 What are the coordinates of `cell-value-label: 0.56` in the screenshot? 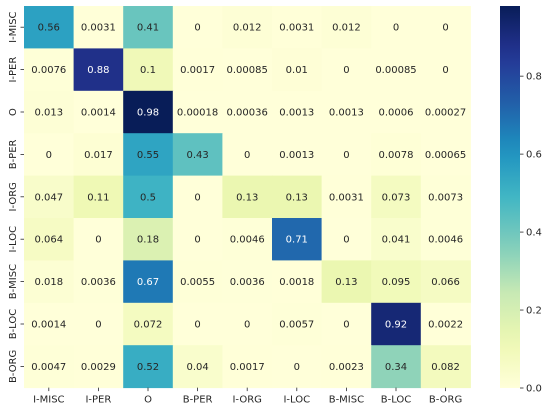 It's located at (49, 28).